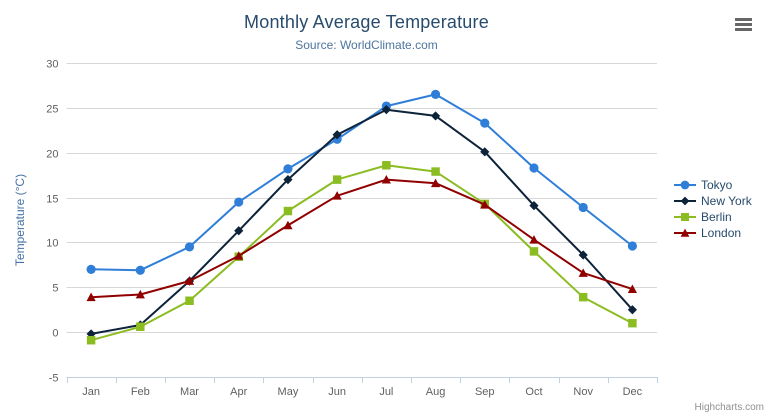 This screenshot has width=769, height=416. What do you see at coordinates (288, 180) in the screenshot?
I see `point-new-york-may` at bounding box center [288, 180].